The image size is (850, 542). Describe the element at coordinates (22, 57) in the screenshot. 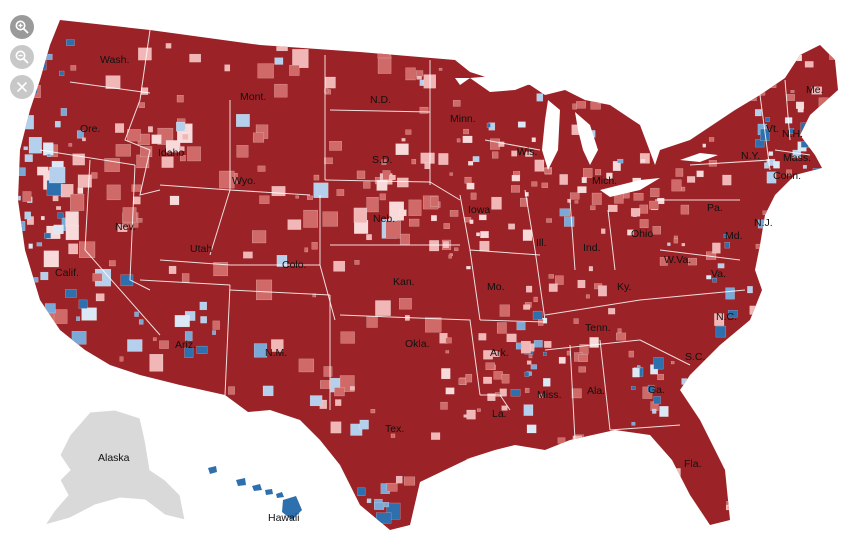

I see `zoom-out-button` at that location.